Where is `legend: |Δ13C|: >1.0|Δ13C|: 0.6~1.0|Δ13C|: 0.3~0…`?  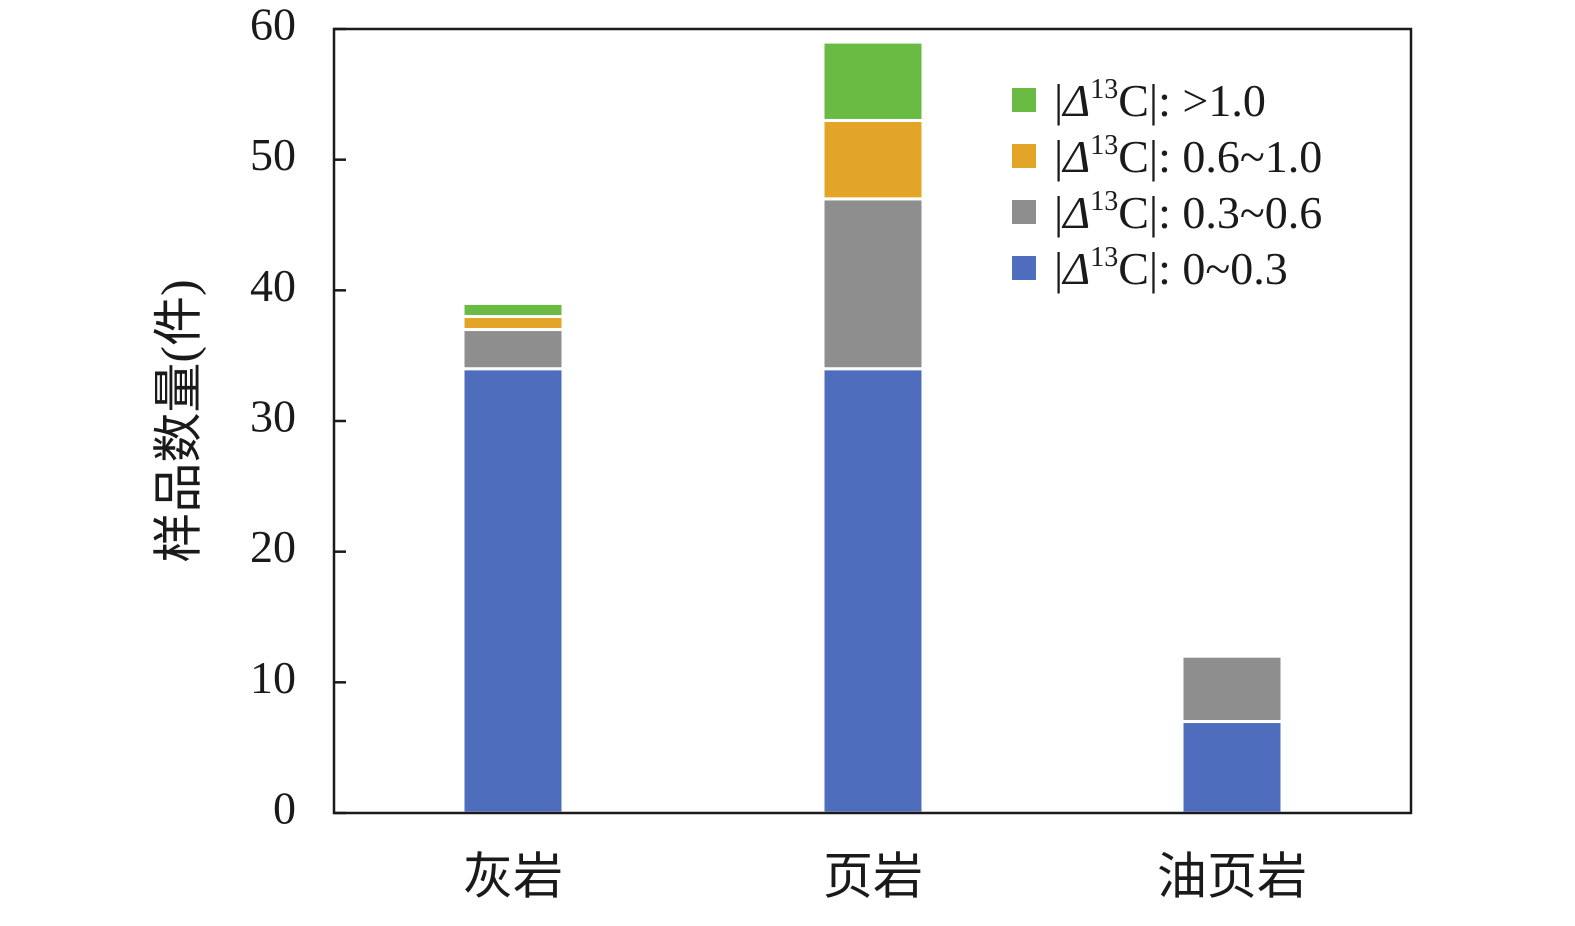 legend: |Δ13C|: >1.0|Δ13C|: 0.6~1.0|Δ13C|: 0.3~0… is located at coordinates (1167, 184).